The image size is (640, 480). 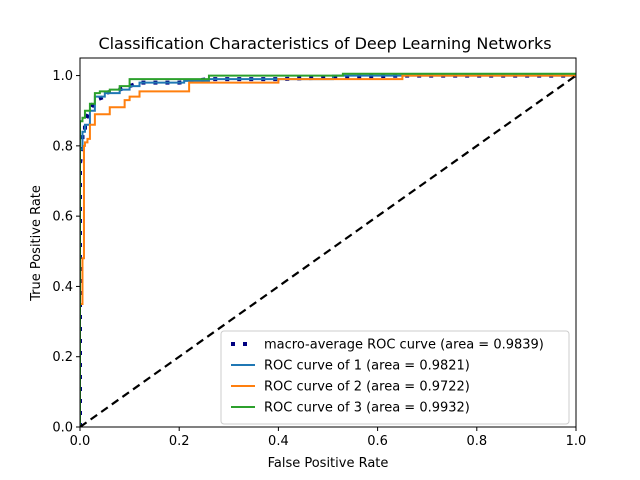 I want to click on y-tick-label: 0.8, so click(x=62, y=146).